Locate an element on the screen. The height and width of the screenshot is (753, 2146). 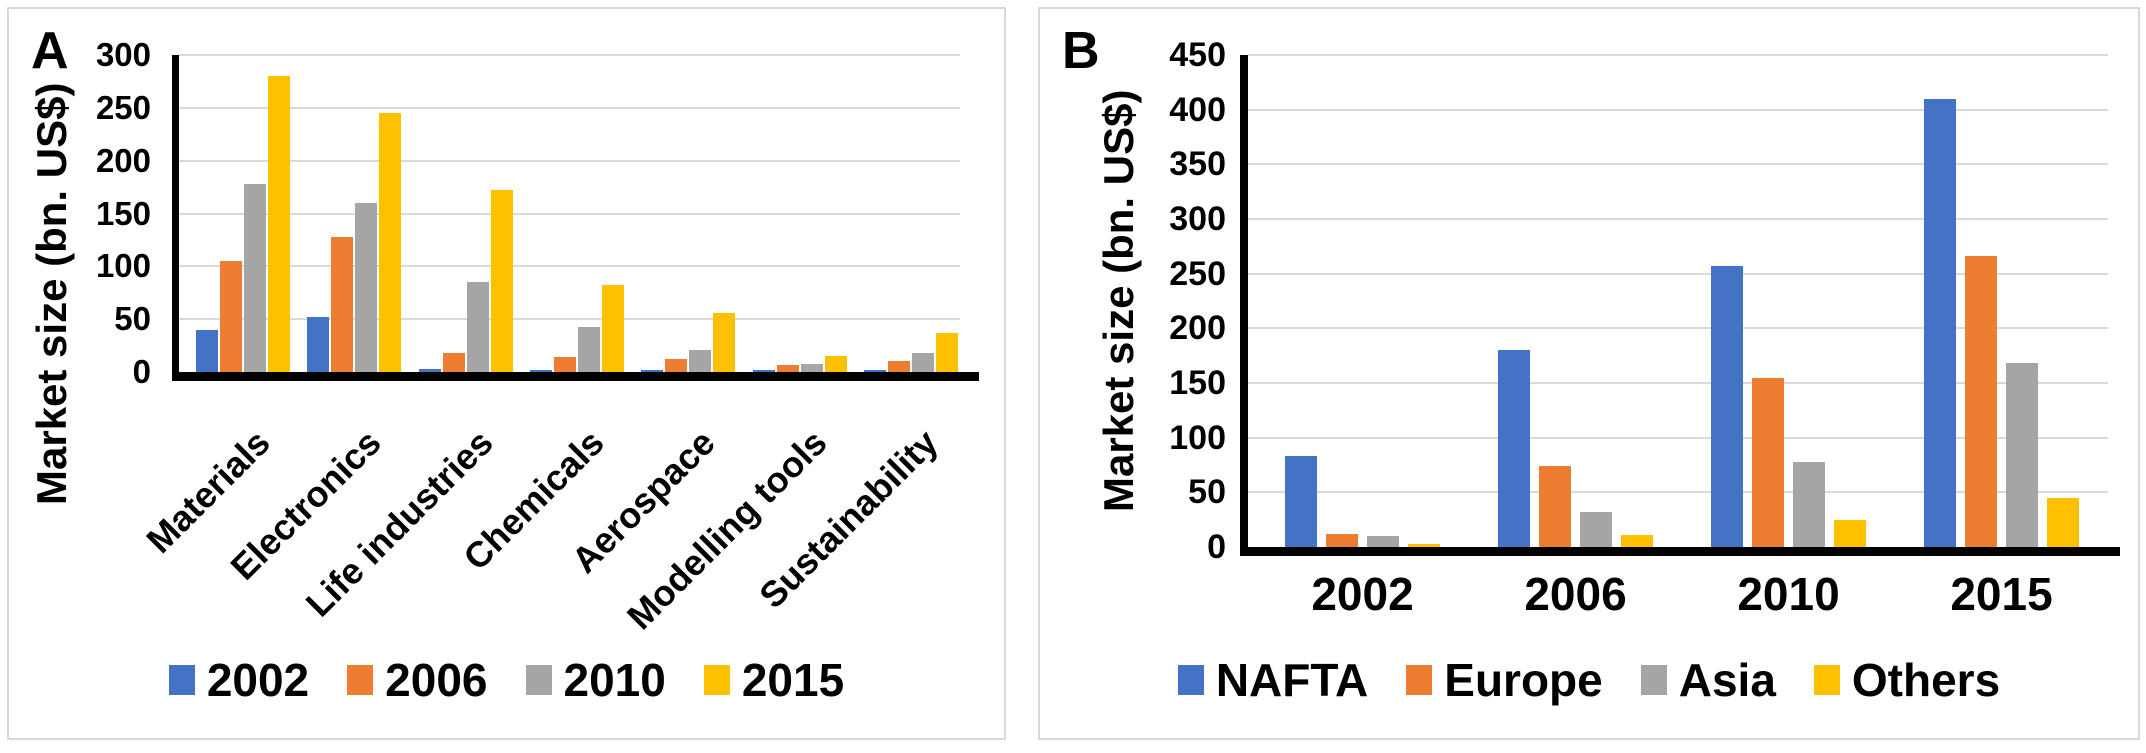
legend: NAFTA Europe Asia Others is located at coordinates (1589, 680).